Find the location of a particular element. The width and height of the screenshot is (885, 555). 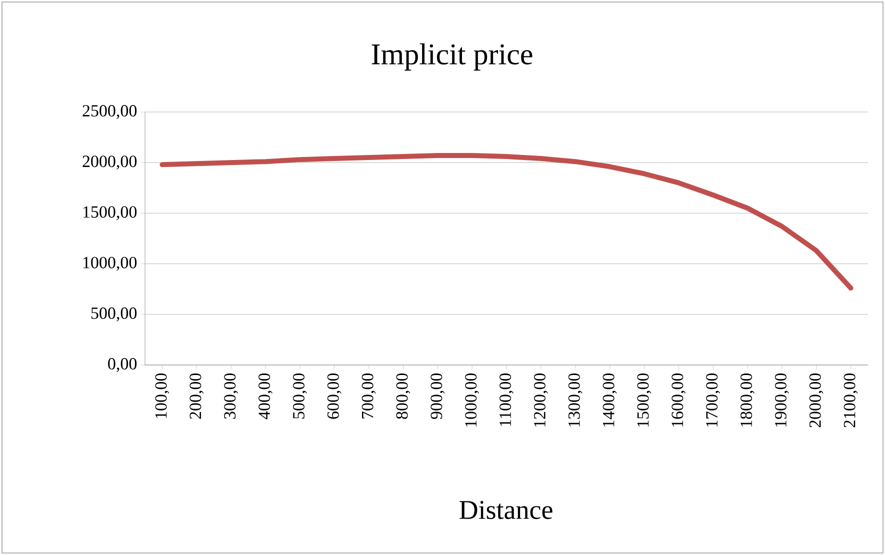

x-tick-label: 900,00 is located at coordinates (437, 396).